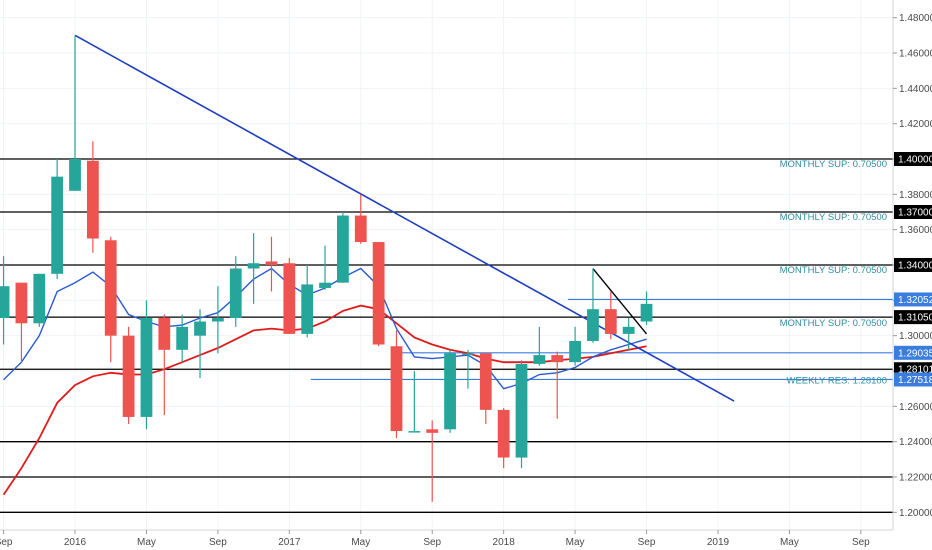 The height and width of the screenshot is (550, 932). What do you see at coordinates (915, 230) in the screenshot?
I see `y-tick-label: 1.36000` at bounding box center [915, 230].